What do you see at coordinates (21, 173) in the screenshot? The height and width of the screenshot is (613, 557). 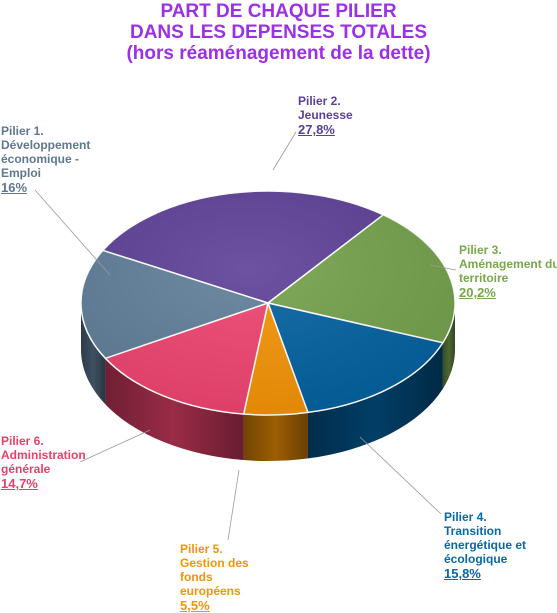 I see `slice-label-6-line-4: Emploi` at bounding box center [21, 173].